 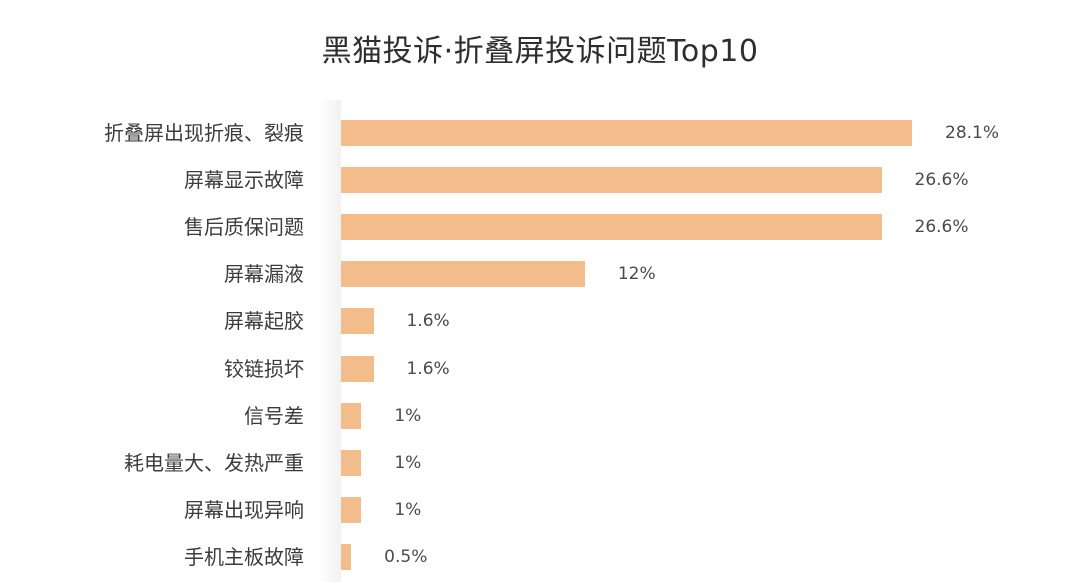 I want to click on bar-row: 耗电量大、发热严重 1%, so click(x=540, y=462).